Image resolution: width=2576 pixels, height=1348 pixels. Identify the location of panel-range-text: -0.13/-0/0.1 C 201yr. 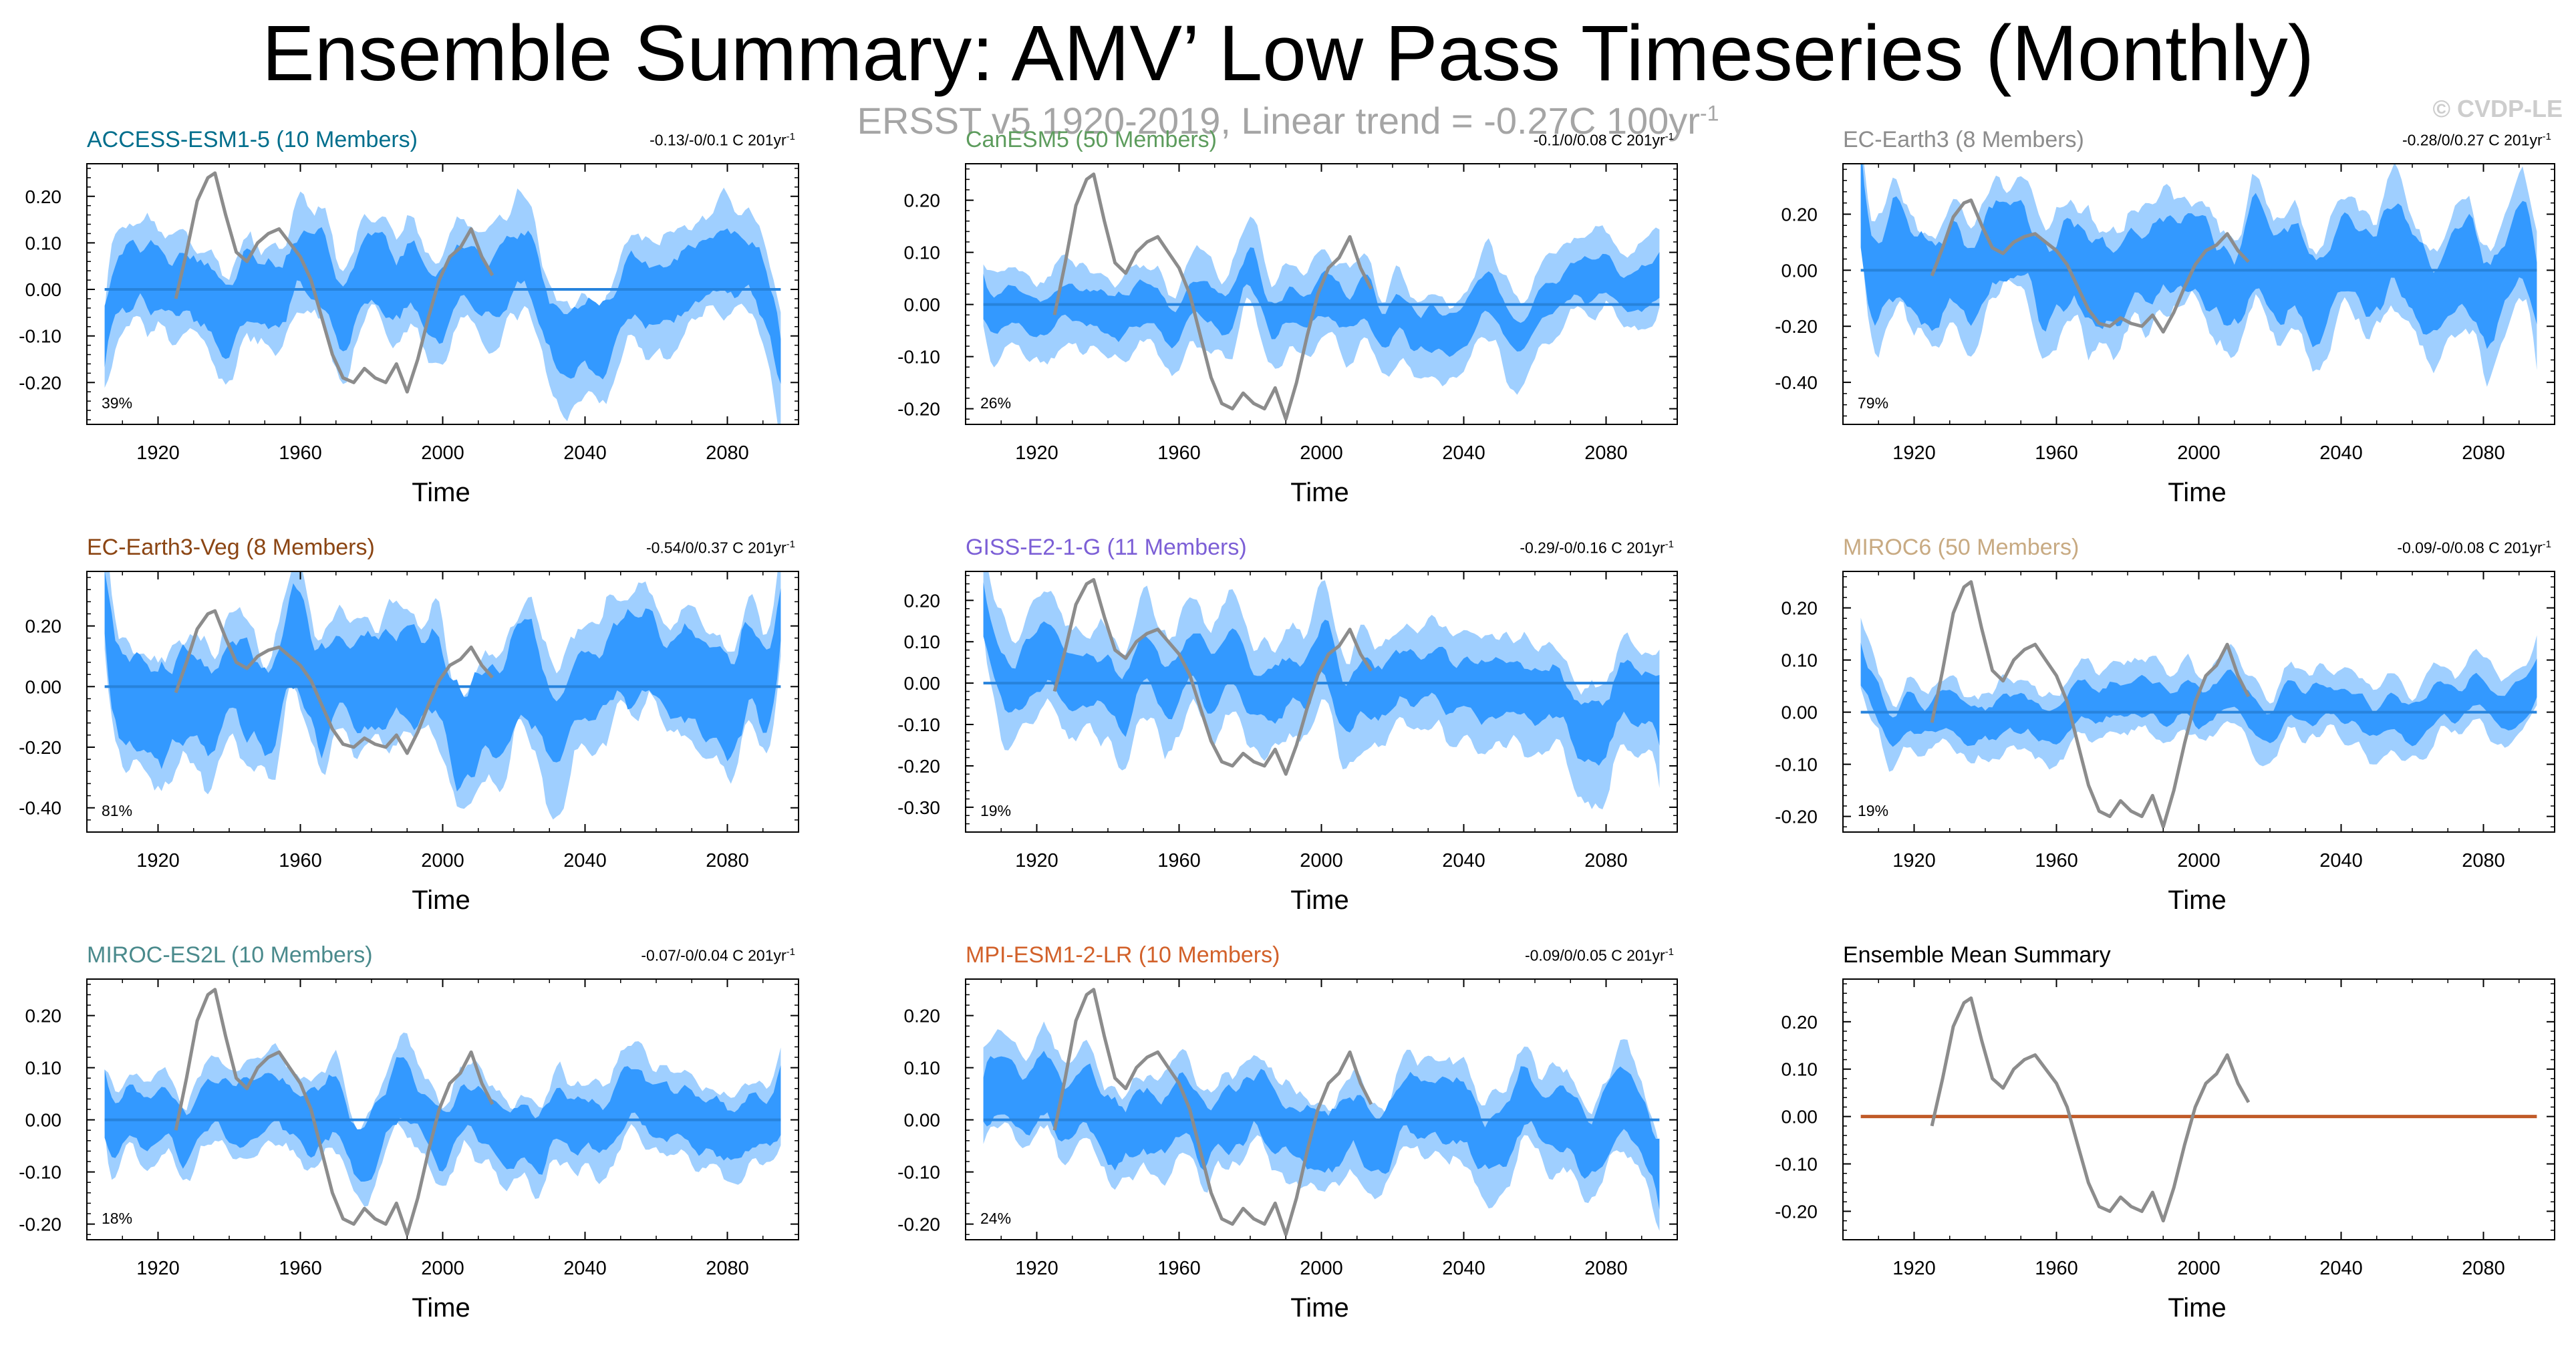
(718, 140).